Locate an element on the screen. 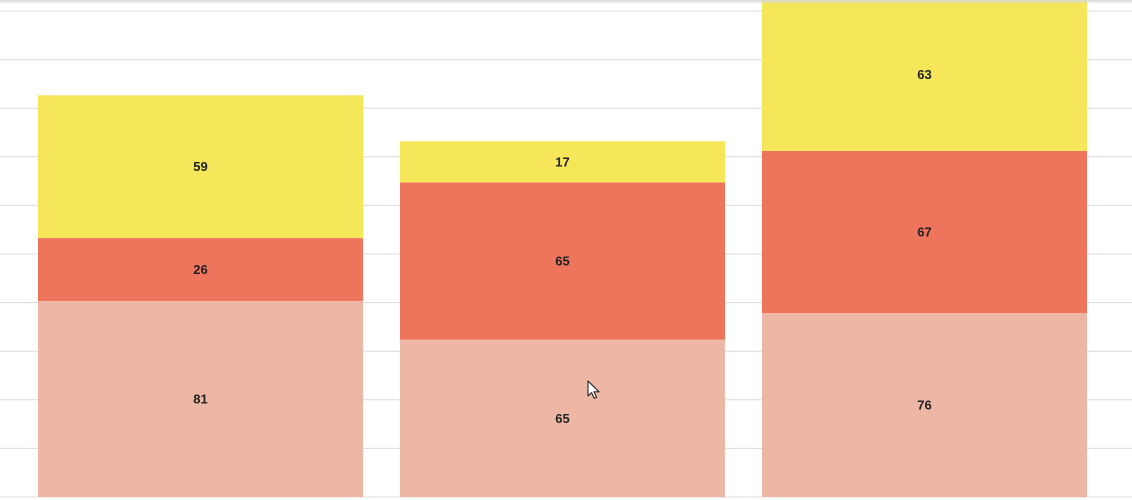 The width and height of the screenshot is (1132, 500). data-label: 17 is located at coordinates (562, 161).